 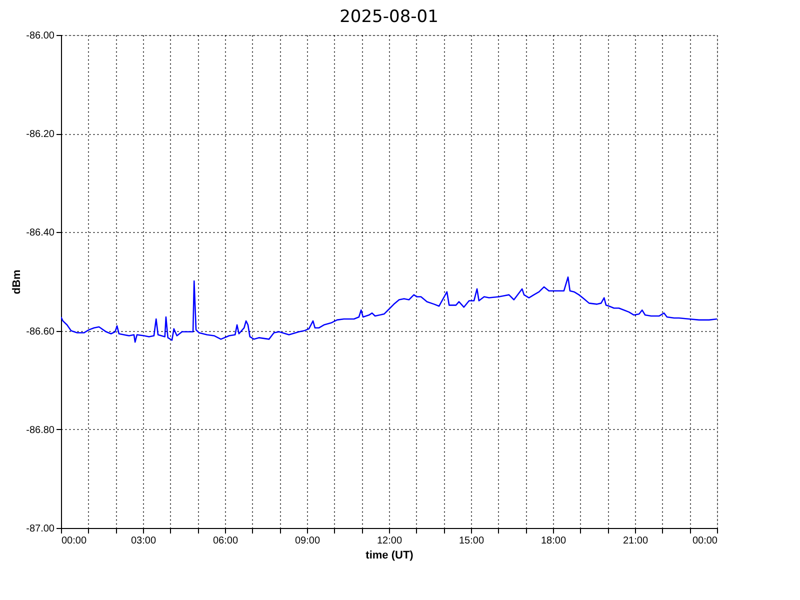 I want to click on line-series, so click(x=389, y=309).